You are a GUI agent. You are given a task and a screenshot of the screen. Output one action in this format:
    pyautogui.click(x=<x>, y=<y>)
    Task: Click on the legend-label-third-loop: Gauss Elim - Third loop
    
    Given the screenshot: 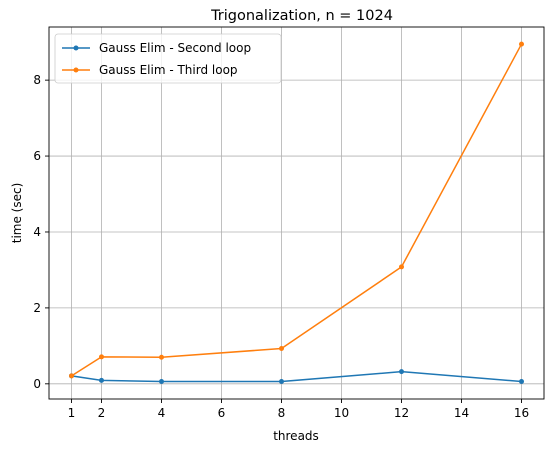 What is the action you would take?
    pyautogui.click(x=168, y=70)
    